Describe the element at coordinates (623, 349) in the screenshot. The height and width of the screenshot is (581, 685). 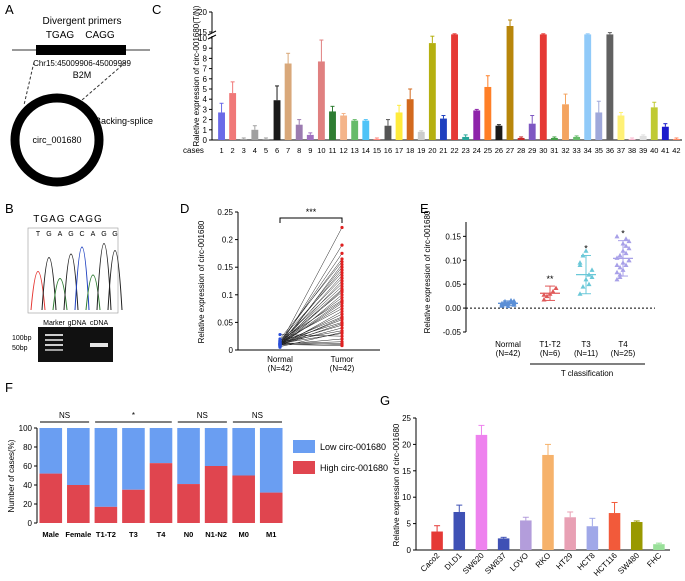
I see `e-x-tick-label: T4 (N=25)` at that location.